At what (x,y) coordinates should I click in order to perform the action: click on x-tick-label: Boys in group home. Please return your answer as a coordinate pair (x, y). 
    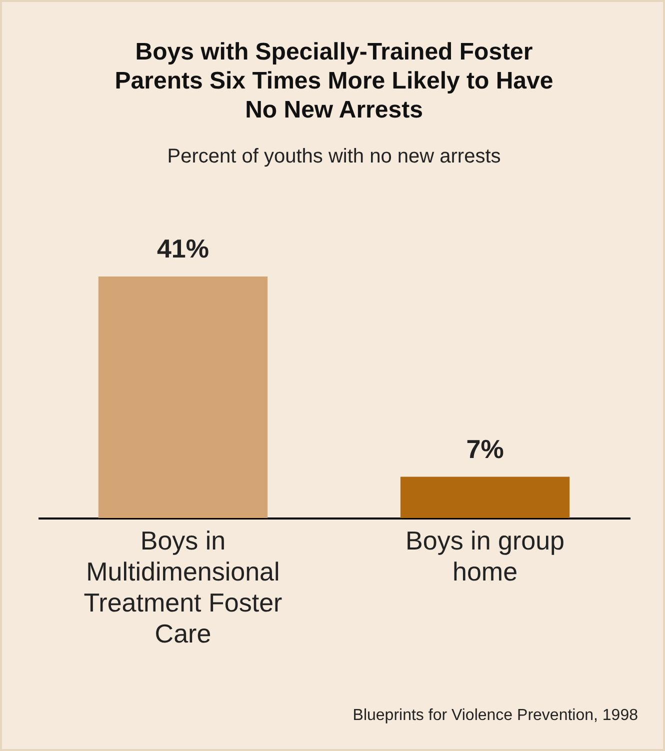
    Looking at the image, I should click on (485, 556).